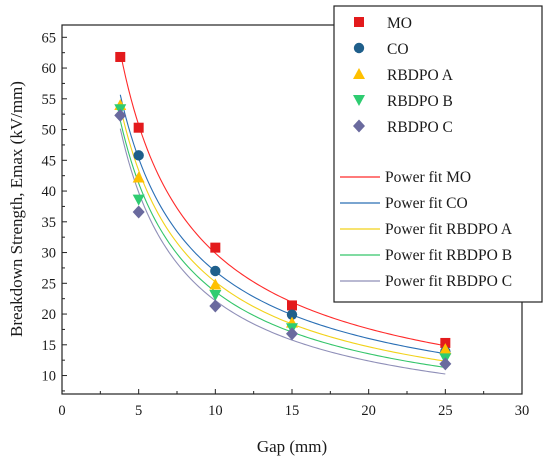  I want to click on y-tick-label: 55, so click(49, 100).